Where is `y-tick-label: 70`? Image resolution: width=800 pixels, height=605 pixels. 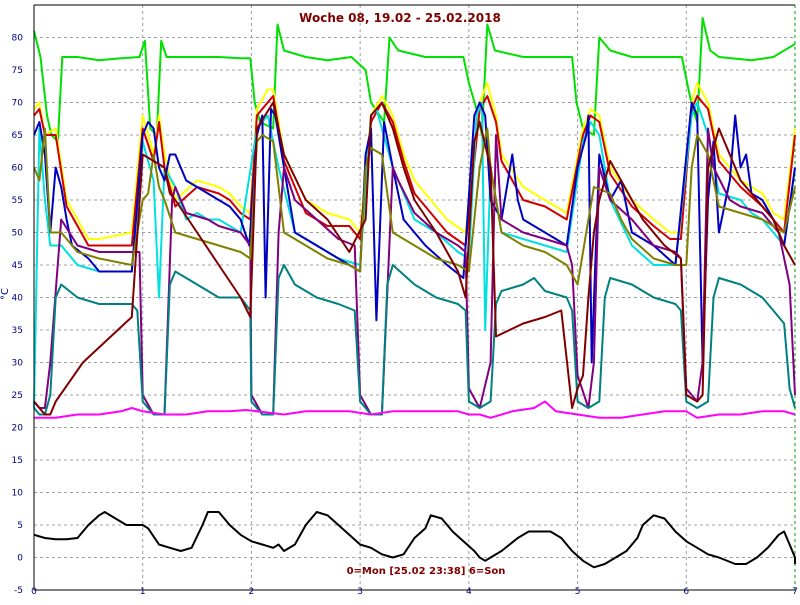 y-tick-label: 70 is located at coordinates (18, 104).